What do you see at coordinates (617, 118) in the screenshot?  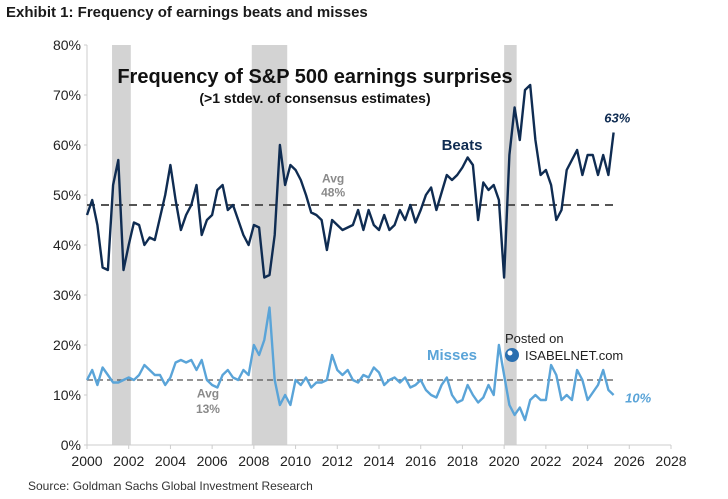 I see `end-label-beats: 63%` at bounding box center [617, 118].